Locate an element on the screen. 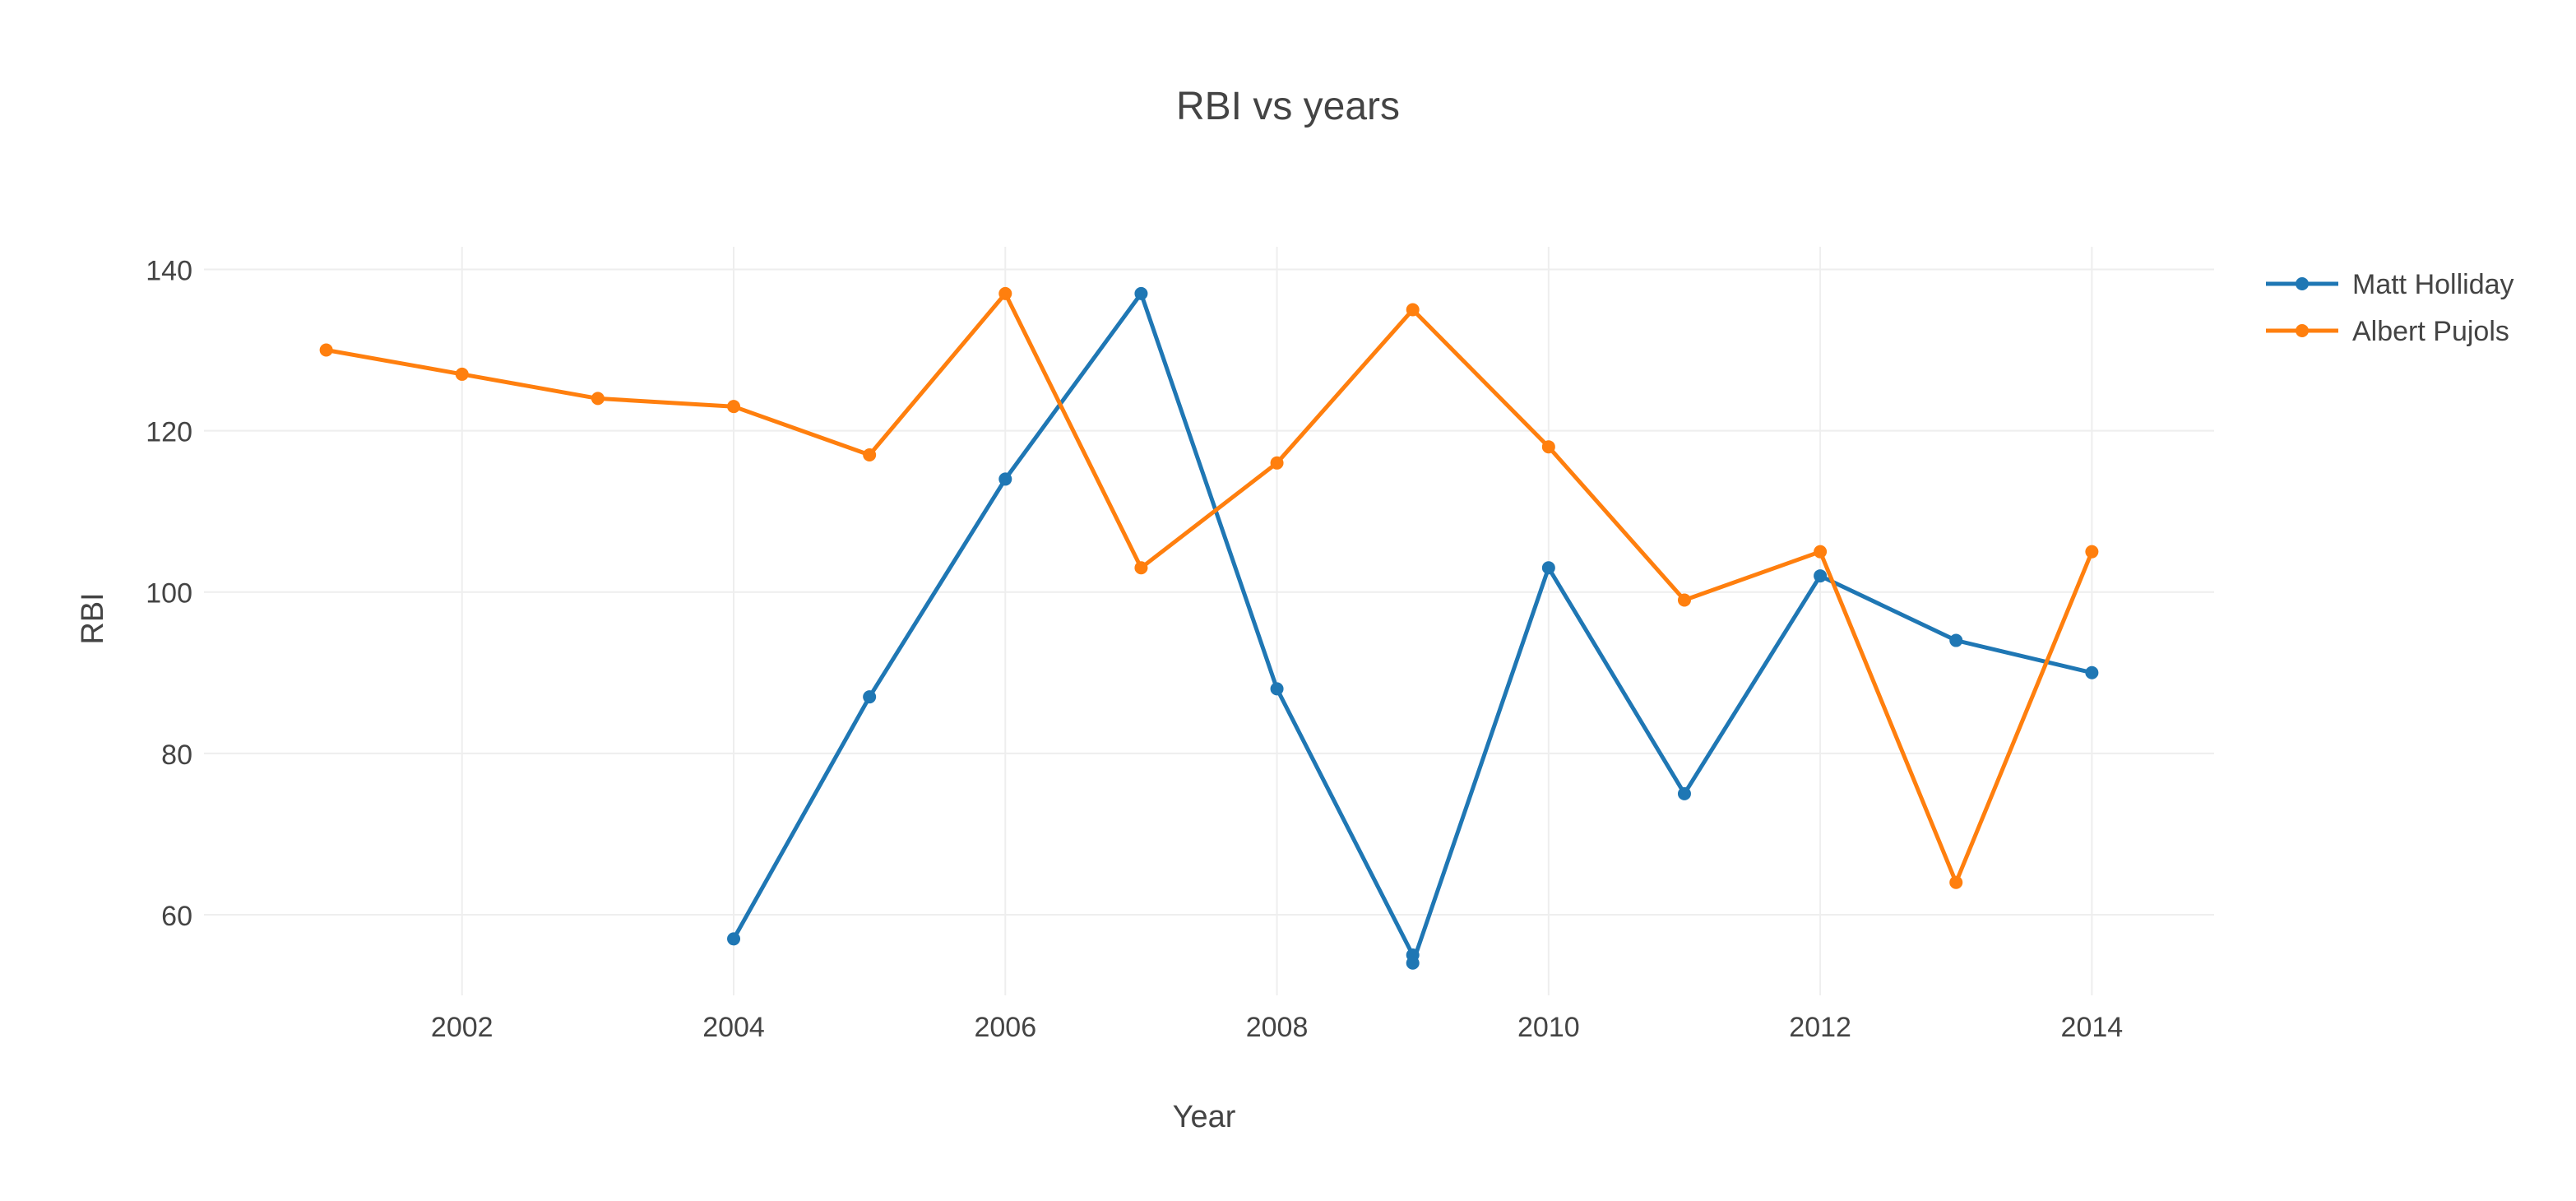 This screenshot has width=2576, height=1201. y-tick-label: 100 is located at coordinates (169, 594).